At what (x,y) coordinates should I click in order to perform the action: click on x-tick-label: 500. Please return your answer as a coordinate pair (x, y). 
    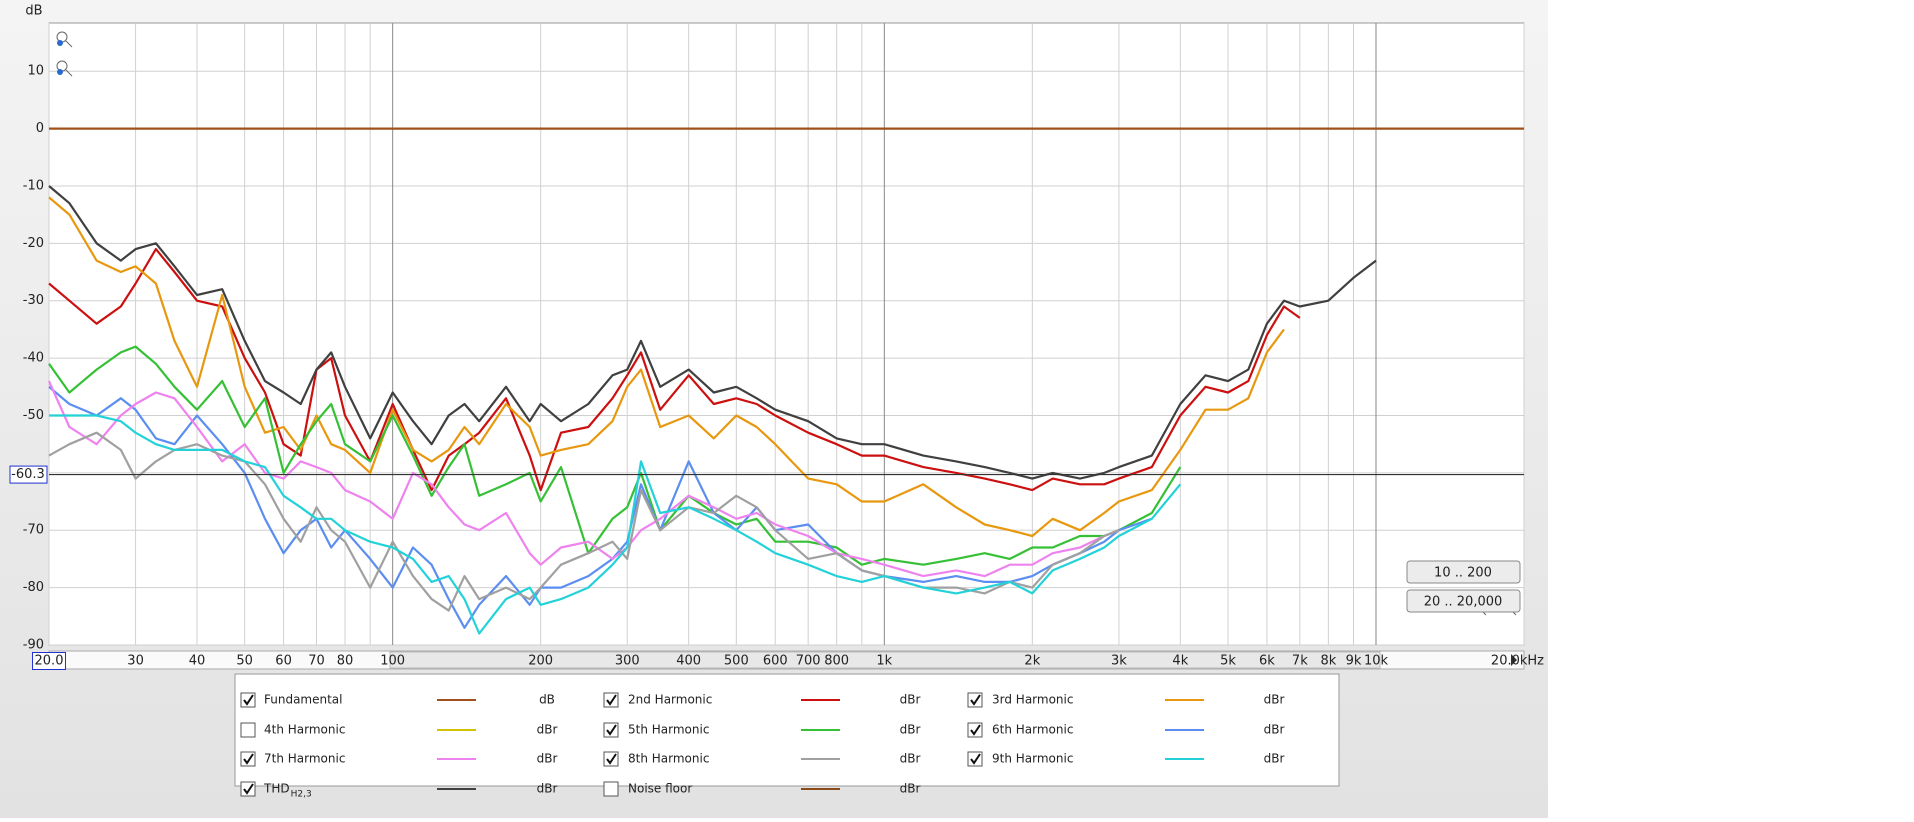
    Looking at the image, I should click on (736, 661).